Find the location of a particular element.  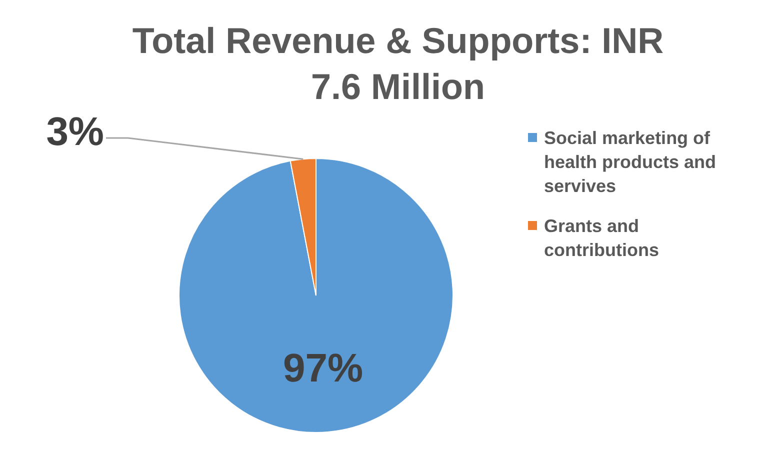

chart-title: Total Revenue & Supports: INR 7.6 Million is located at coordinates (398, 64).